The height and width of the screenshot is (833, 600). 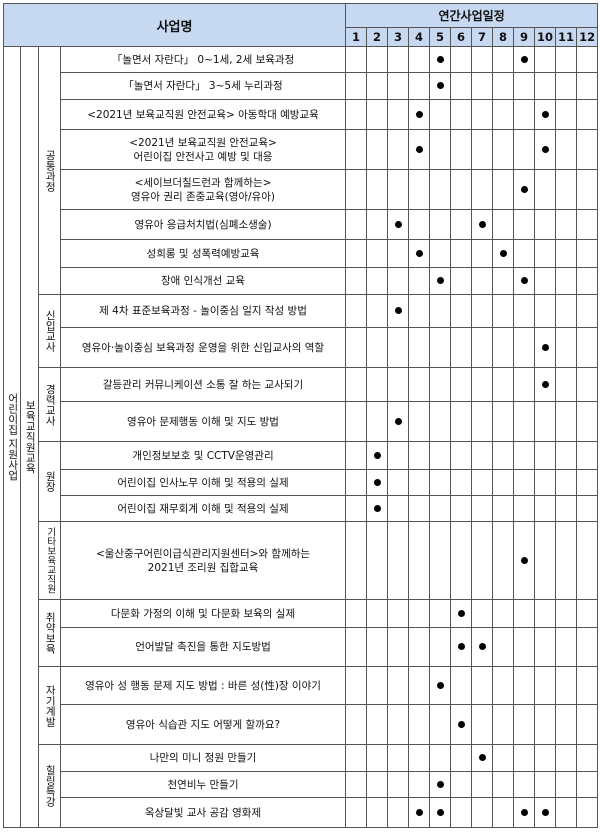 What do you see at coordinates (203, 281) in the screenshot?
I see `course-name-line: 장애 인식개선 교육` at bounding box center [203, 281].